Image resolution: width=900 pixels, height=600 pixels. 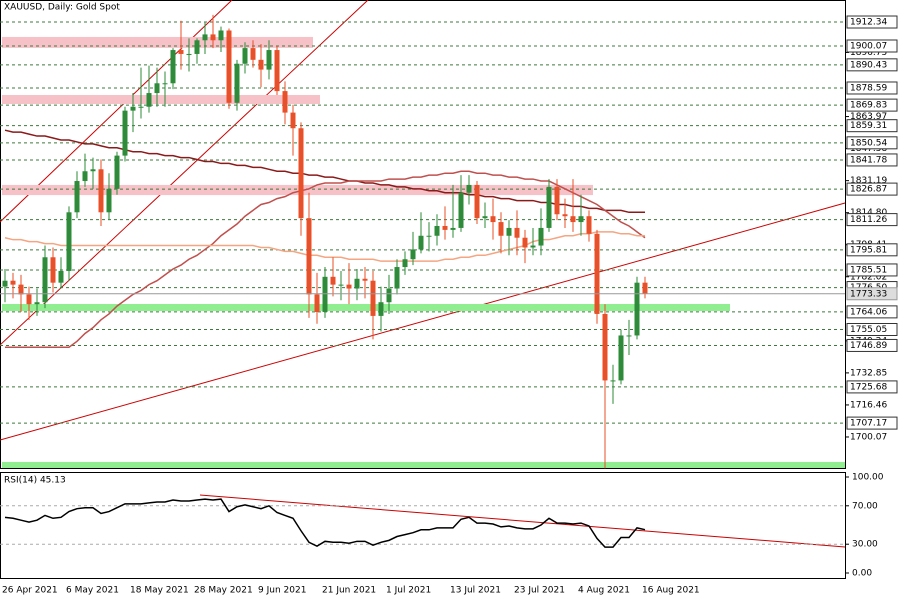 What do you see at coordinates (408, 591) in the screenshot?
I see `x-tick-label: 1 Jul 2021` at bounding box center [408, 591].